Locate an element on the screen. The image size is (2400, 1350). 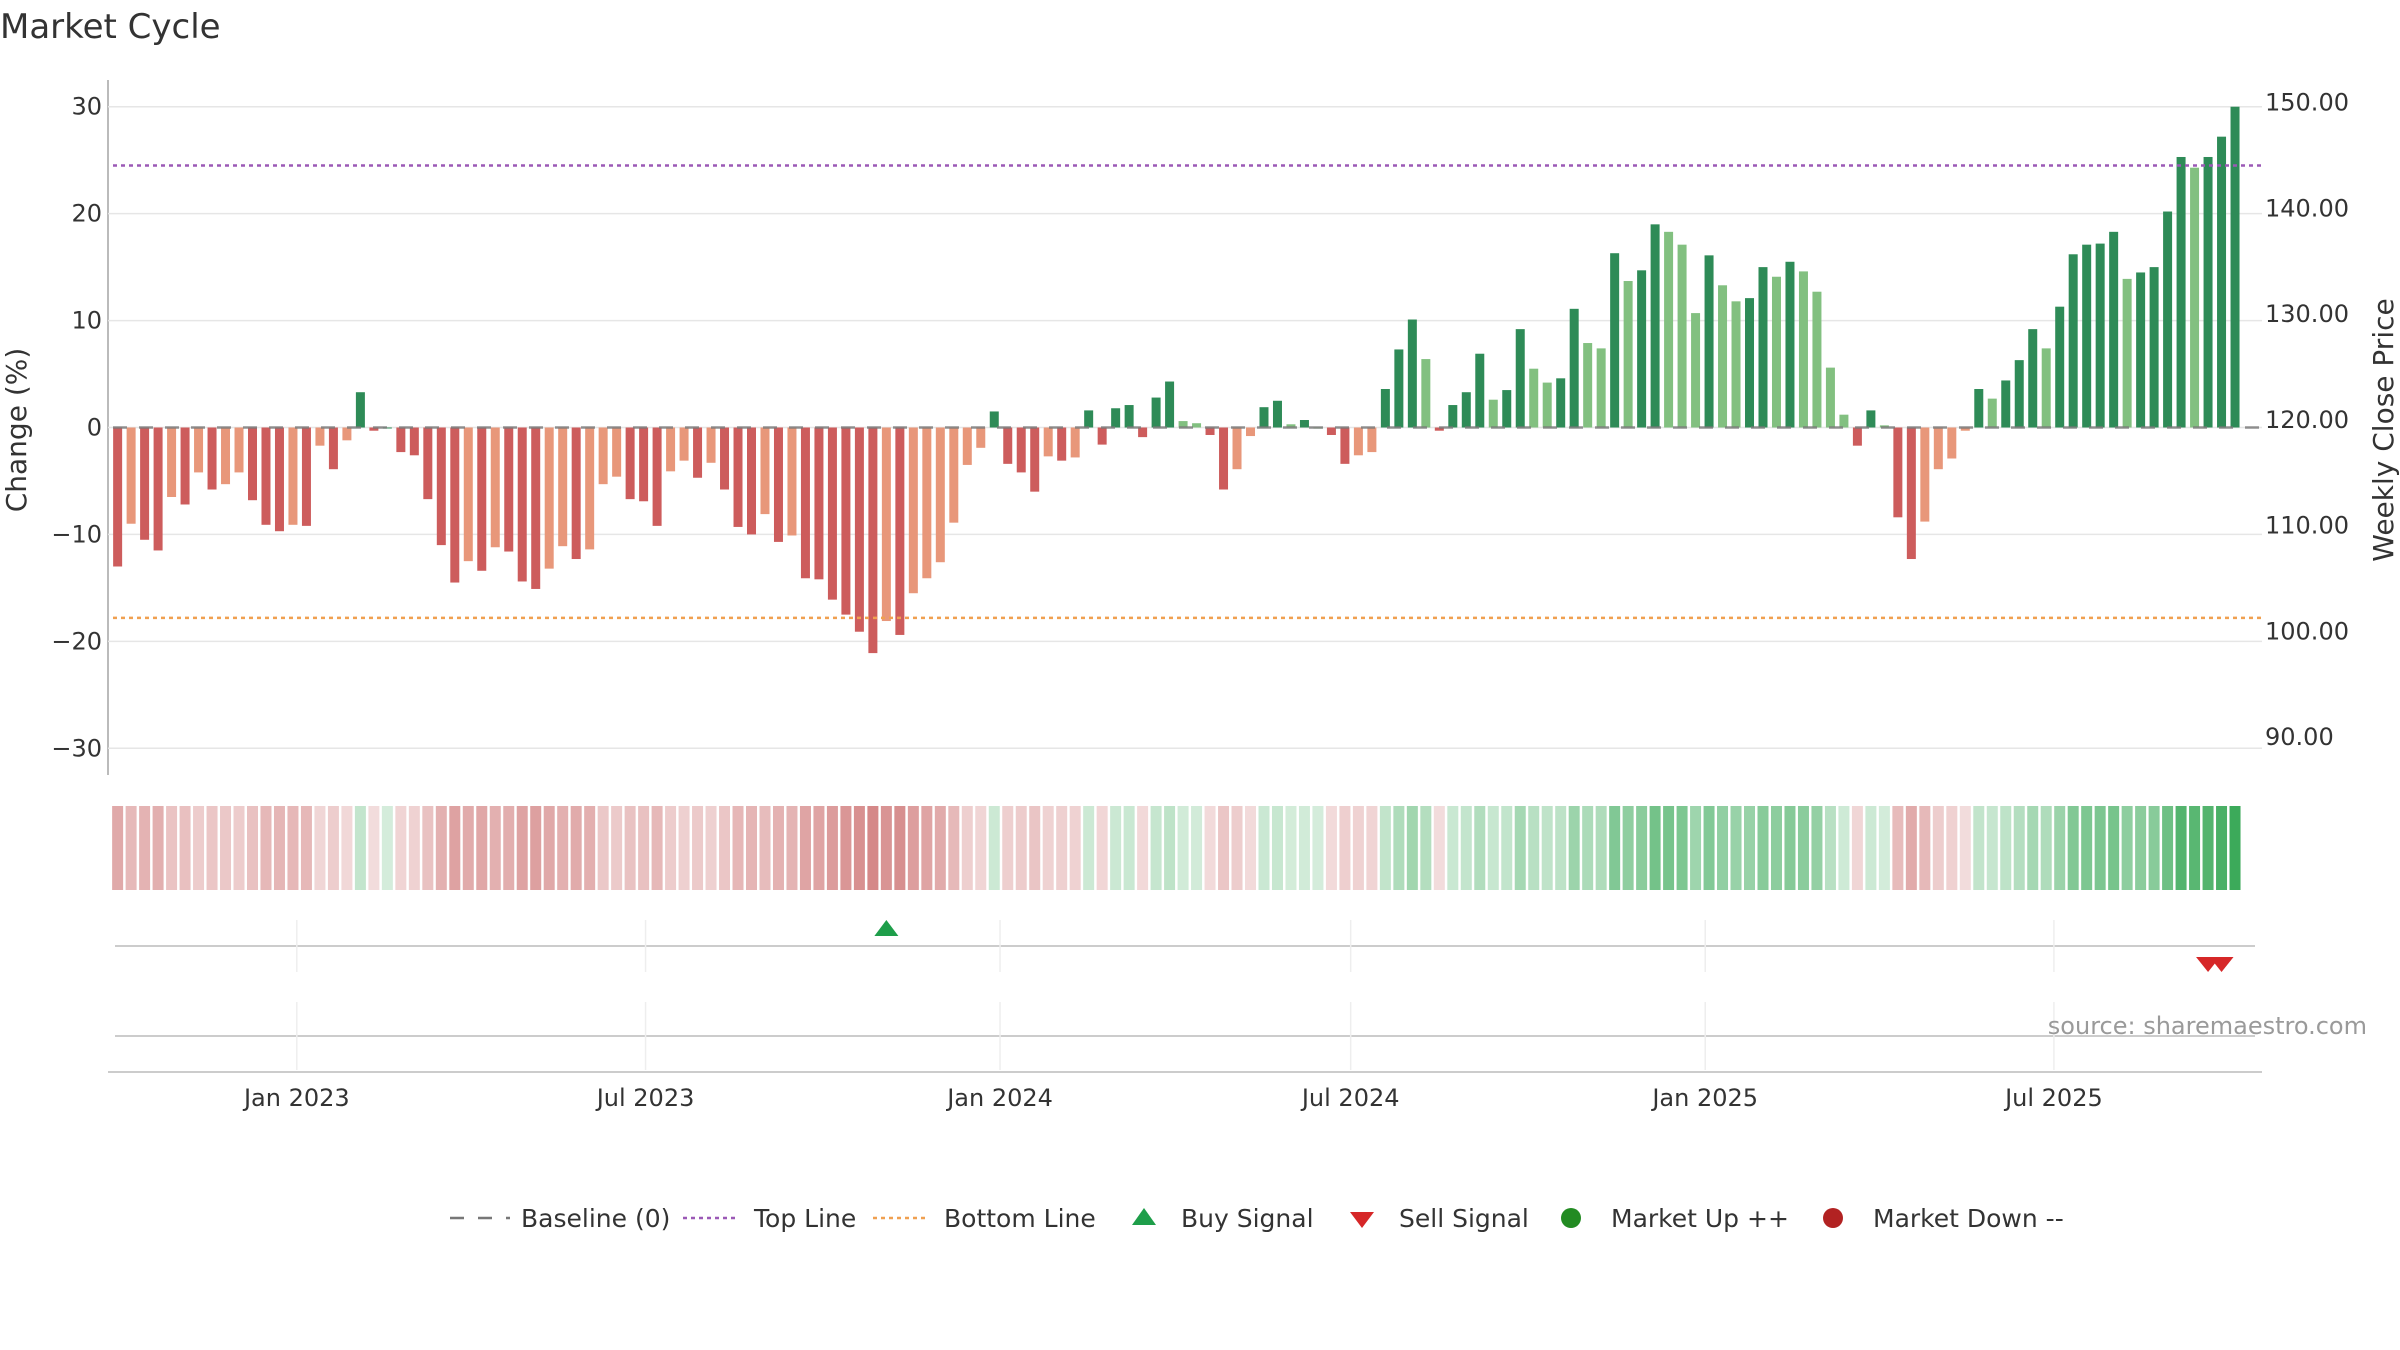
legend-label: Market Up ++ is located at coordinates (1700, 1218).